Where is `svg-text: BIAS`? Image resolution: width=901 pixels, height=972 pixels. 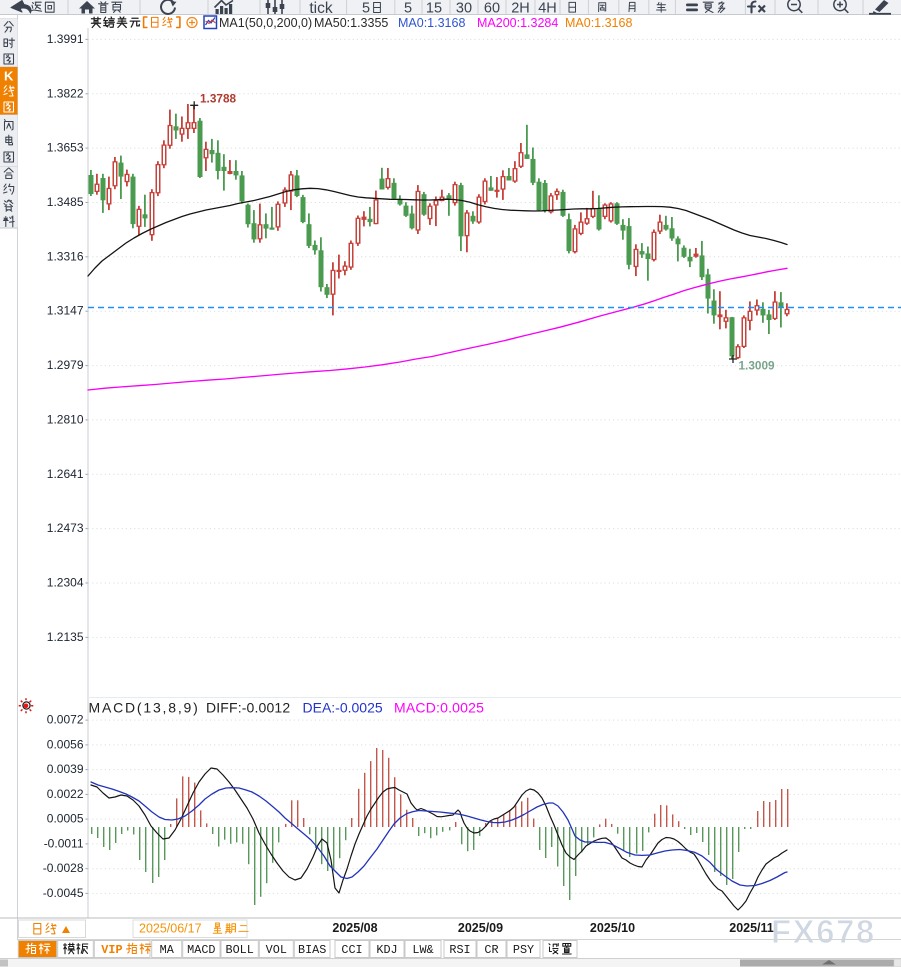 svg-text: BIAS is located at coordinates (312, 950).